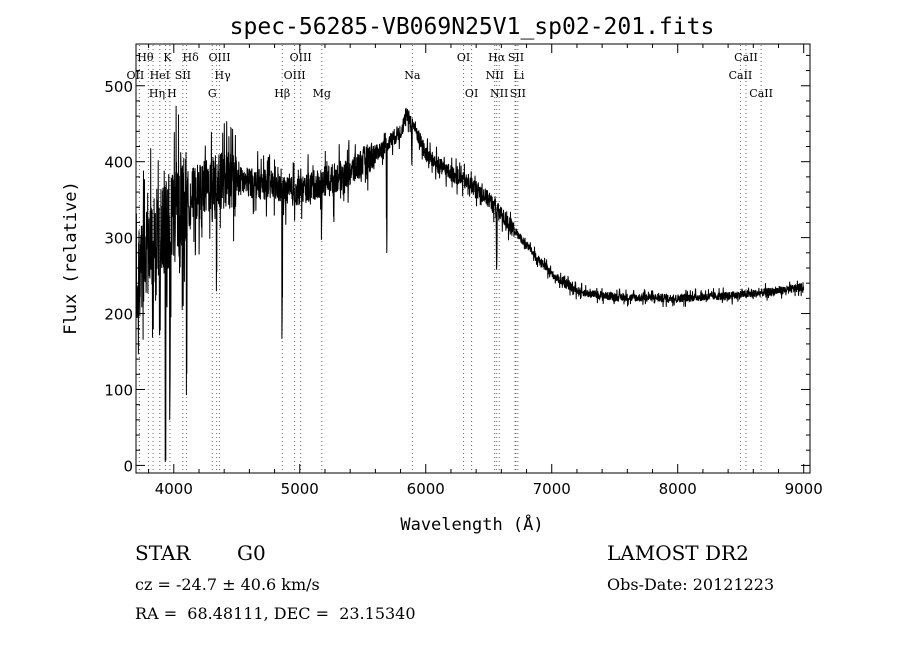  Describe the element at coordinates (219, 57) in the screenshot. I see `line-label-10: OIII` at that location.